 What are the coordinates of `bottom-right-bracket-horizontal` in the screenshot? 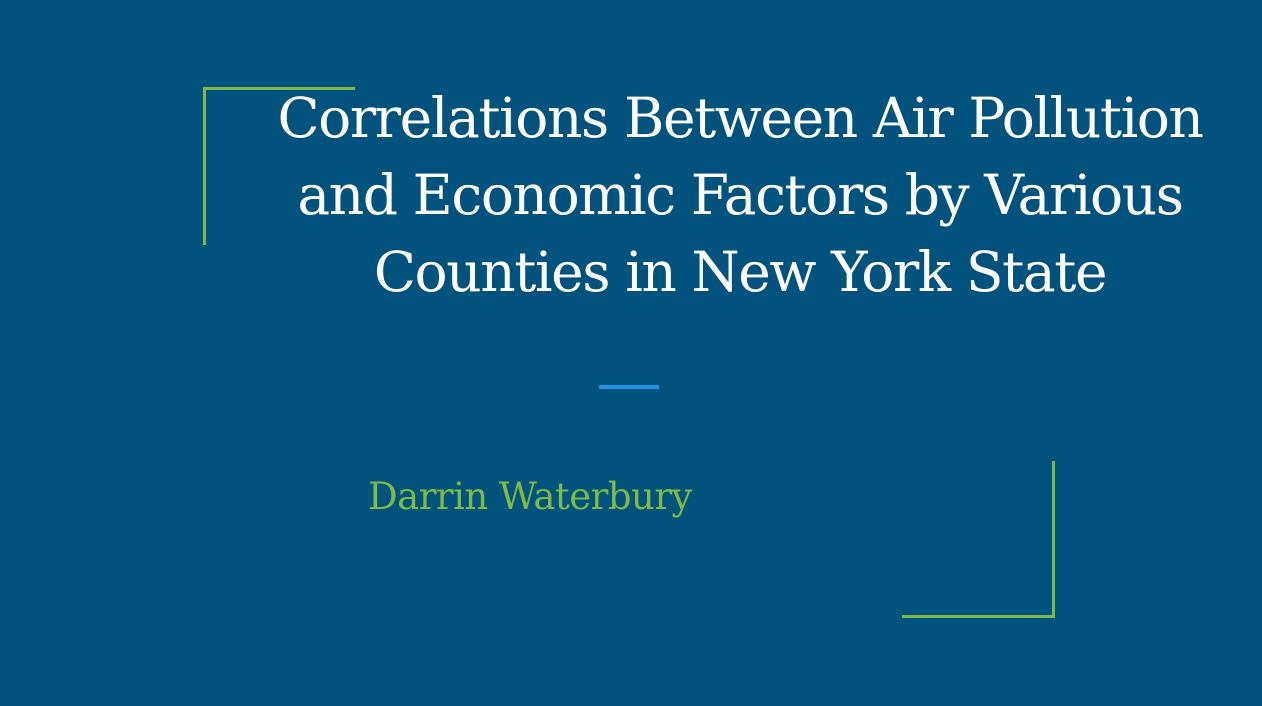 It's located at (978, 616).